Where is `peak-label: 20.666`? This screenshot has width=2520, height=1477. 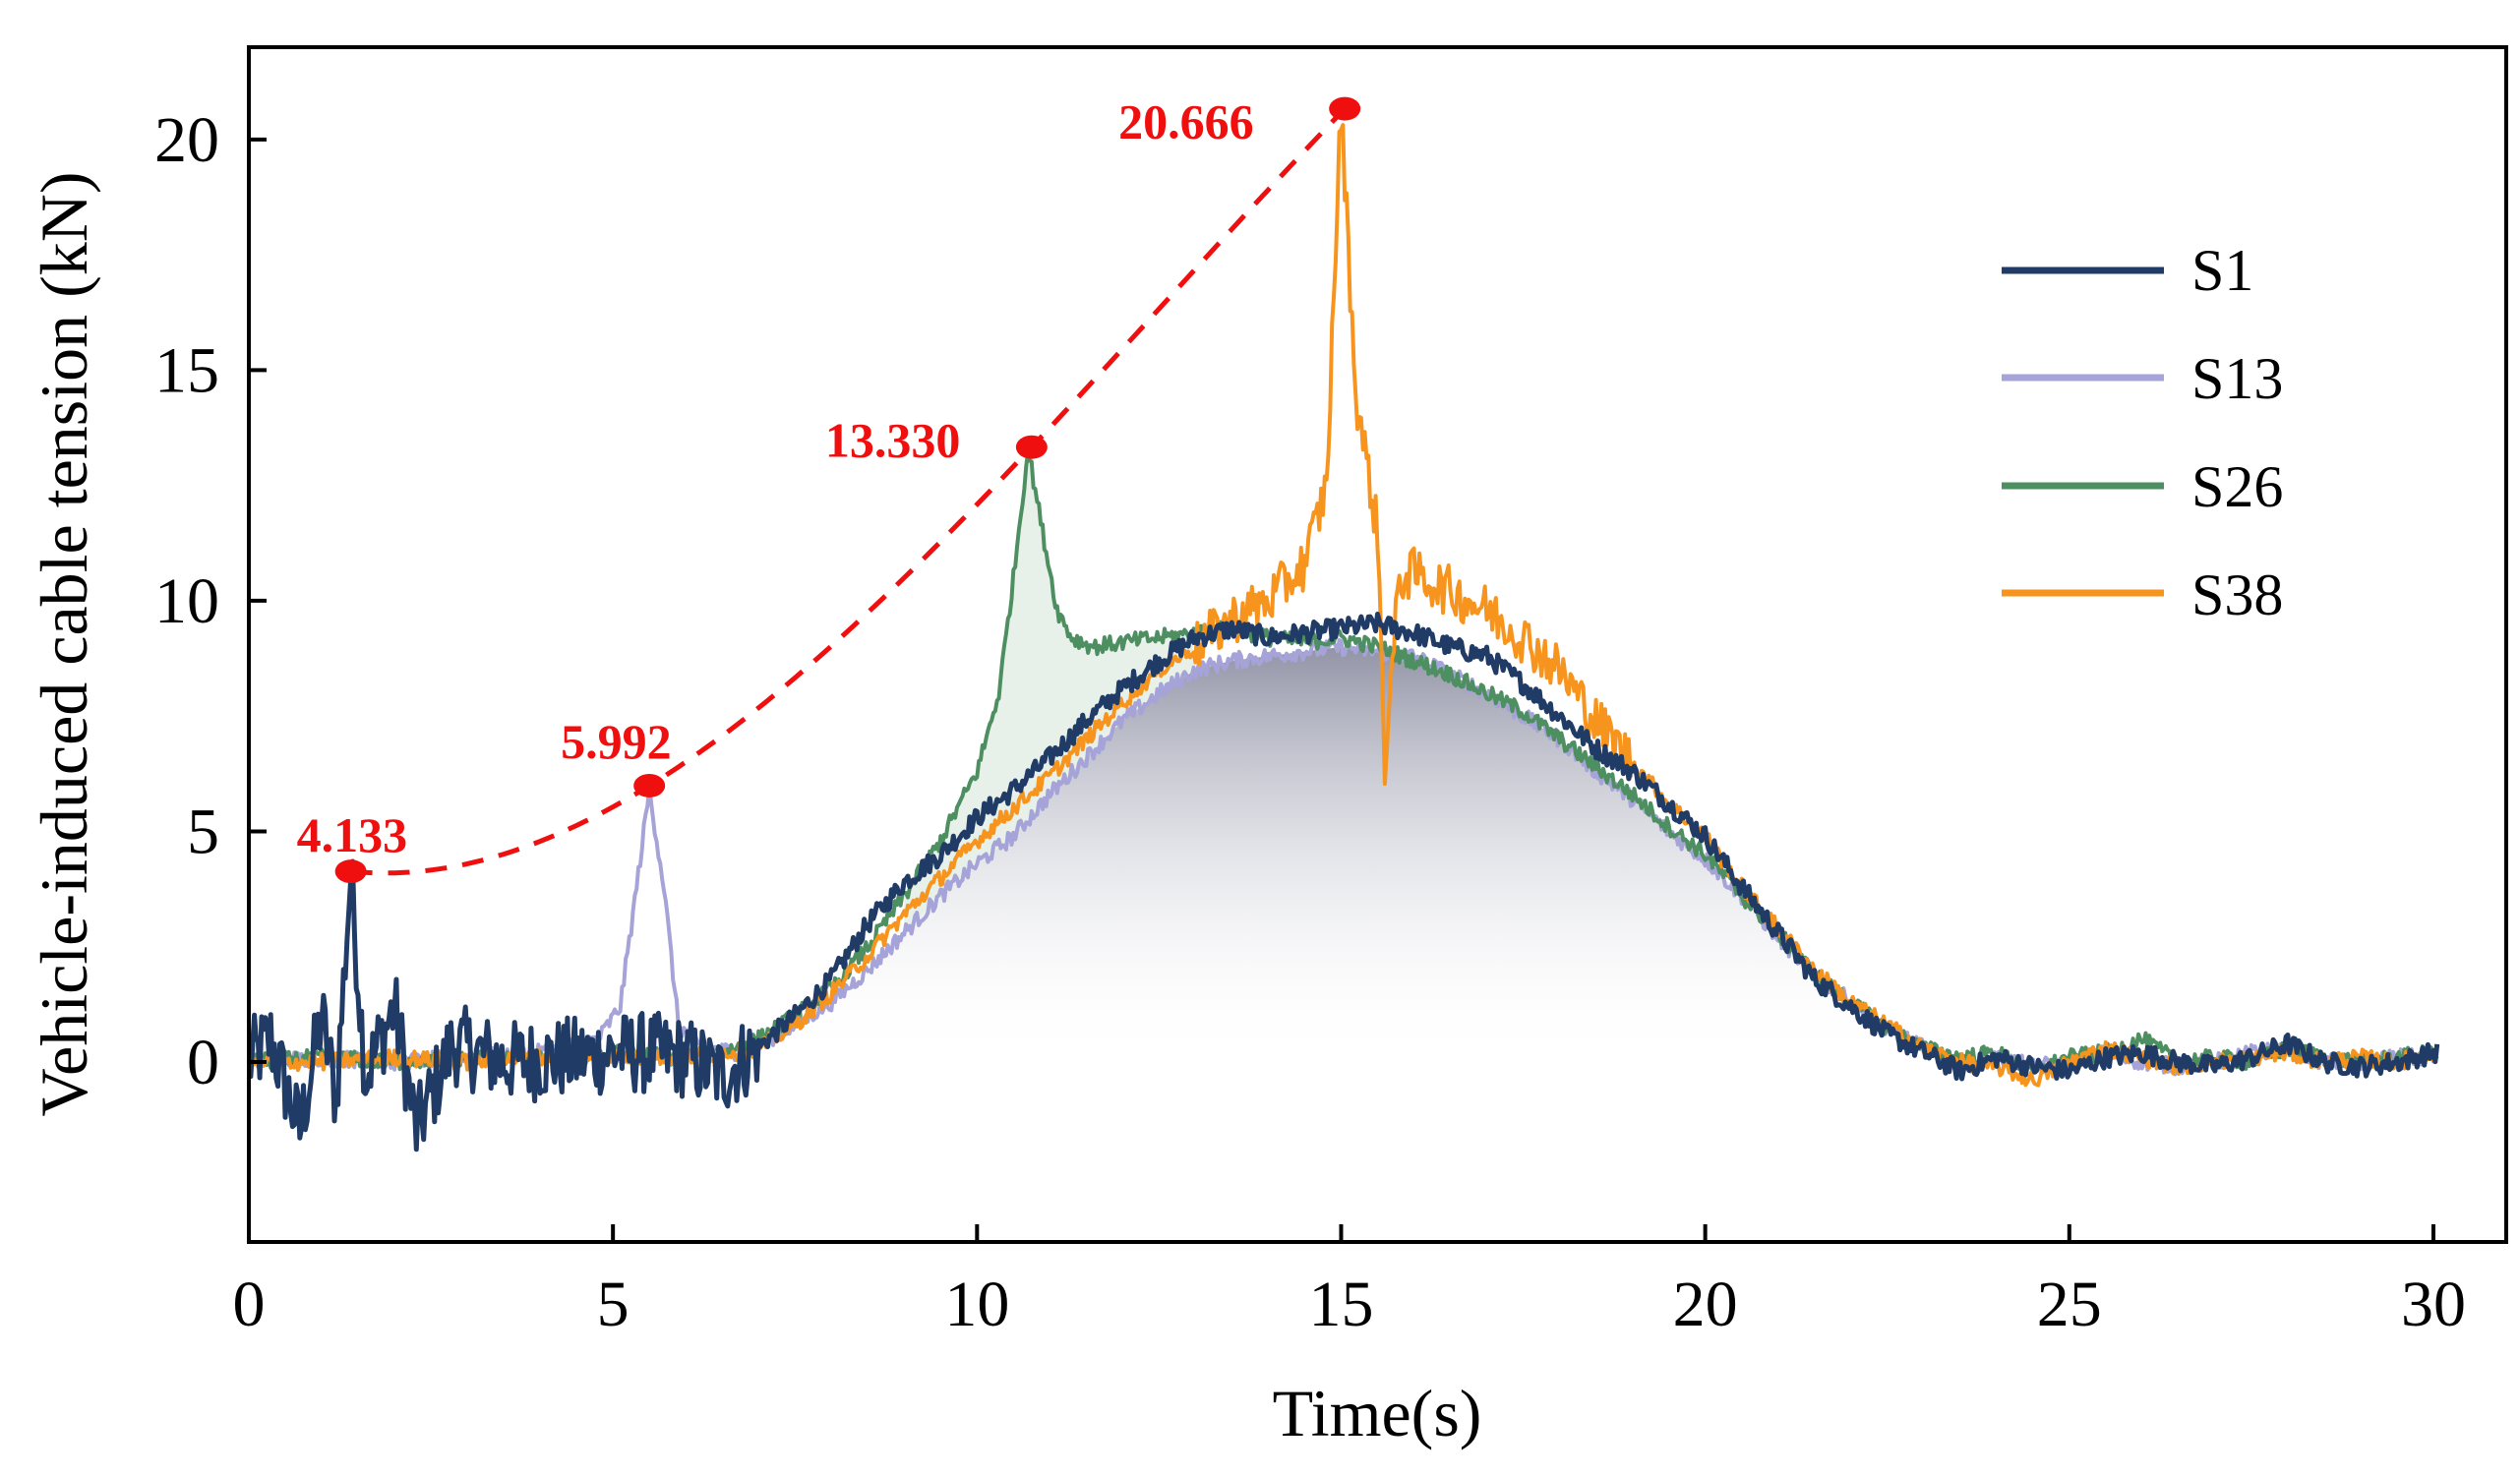
peak-label: 20.666 is located at coordinates (1186, 121).